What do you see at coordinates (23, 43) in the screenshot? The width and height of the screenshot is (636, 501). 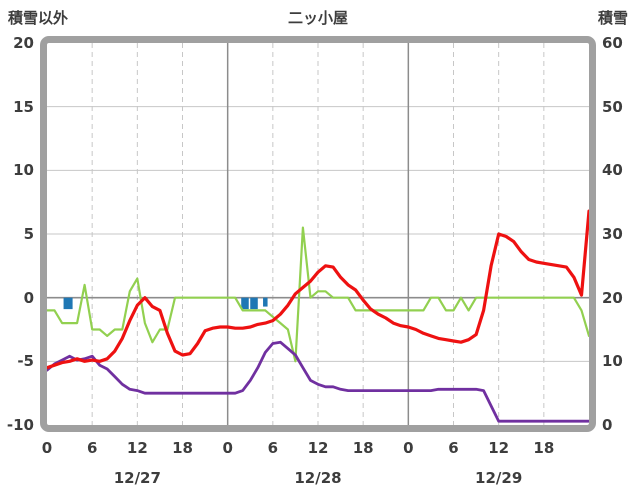 I see `left-axis-tick-label: 20` at bounding box center [23, 43].